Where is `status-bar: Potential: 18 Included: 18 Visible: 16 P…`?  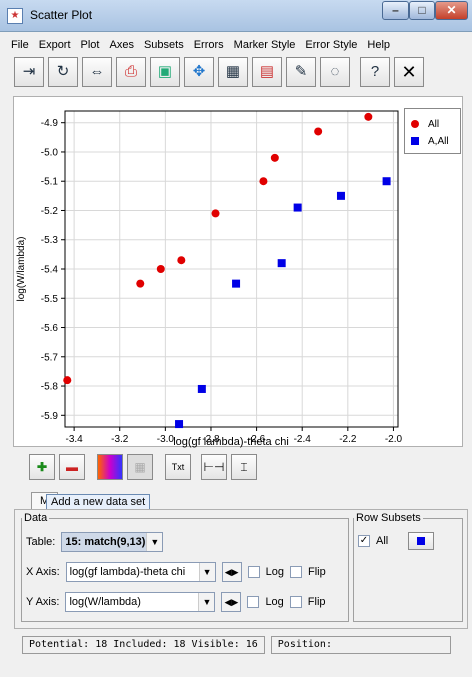
status-bar: Potential: 18 Included: 18 Visible: 16 P… is located at coordinates (236, 645).